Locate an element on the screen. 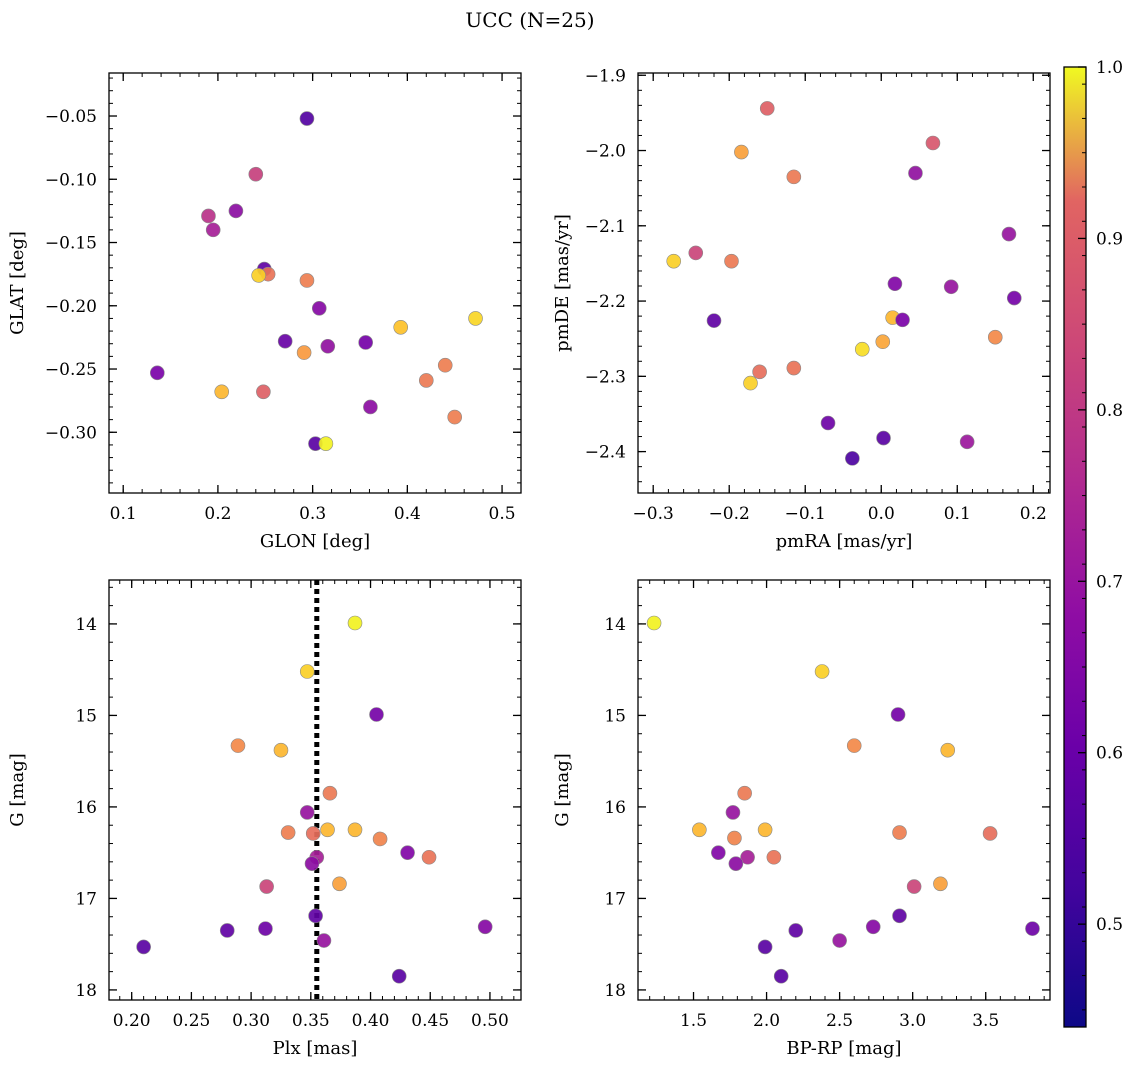  x-tick-label: 0.0 is located at coordinates (881, 514).